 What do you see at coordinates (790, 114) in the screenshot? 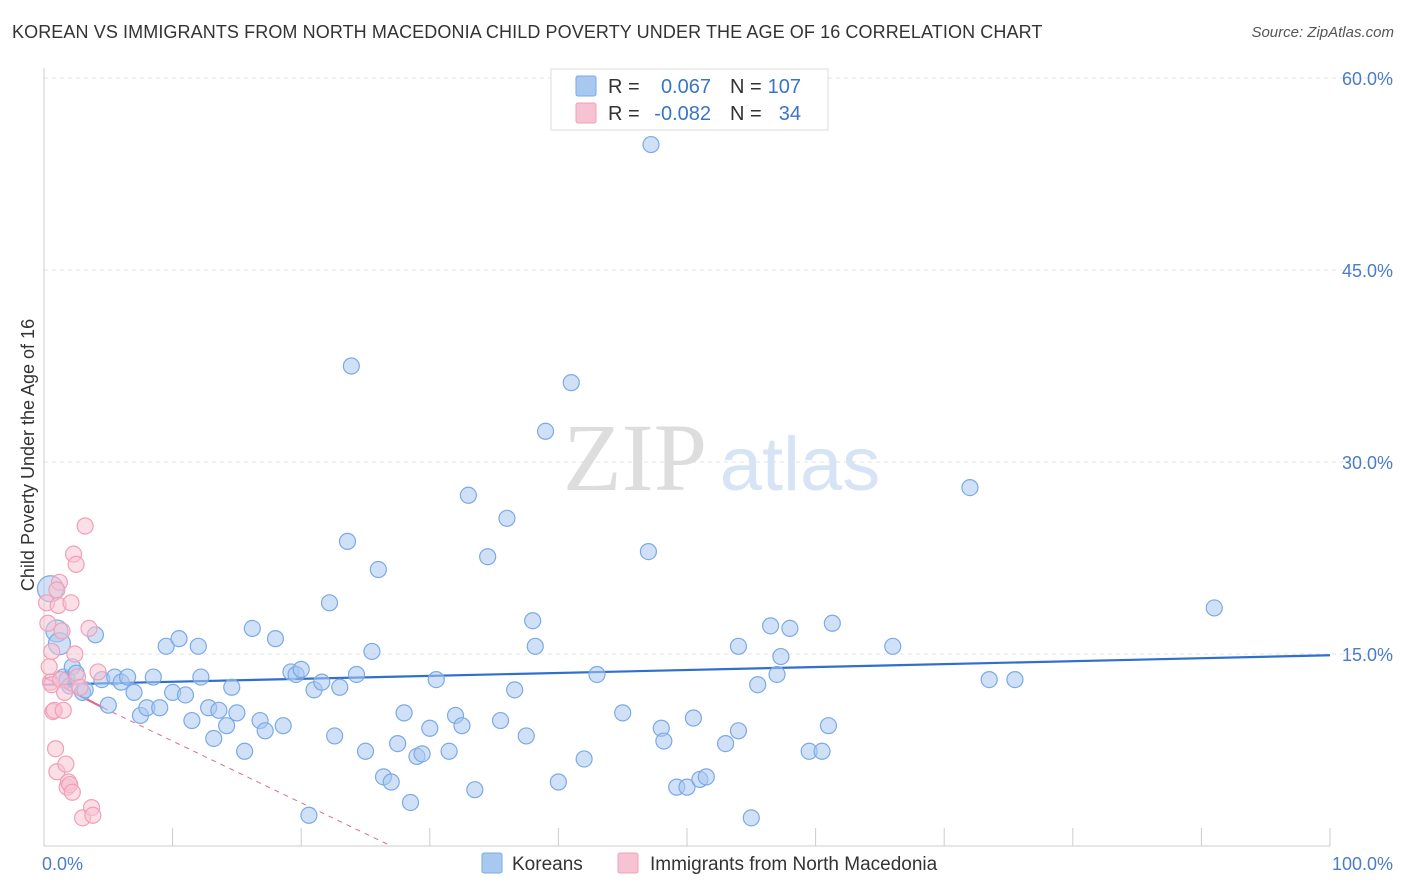
I see `legend-n-value-1: 34` at bounding box center [790, 114].